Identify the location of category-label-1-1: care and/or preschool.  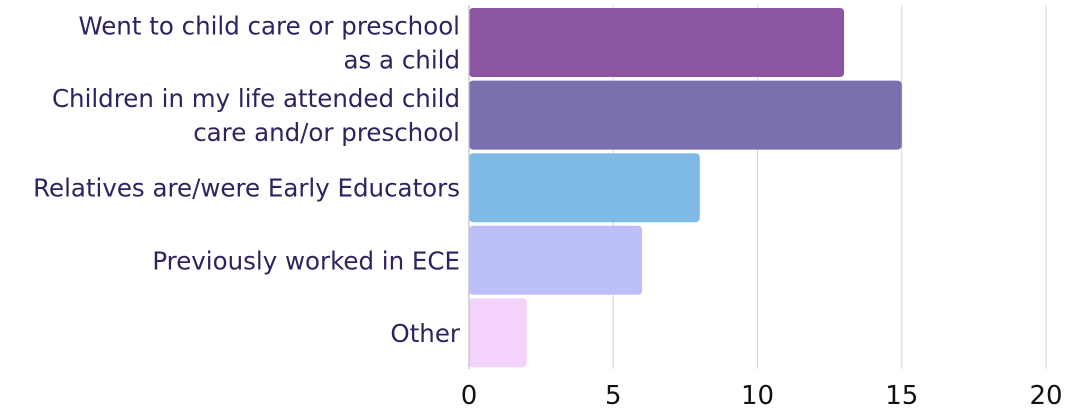
(326, 132).